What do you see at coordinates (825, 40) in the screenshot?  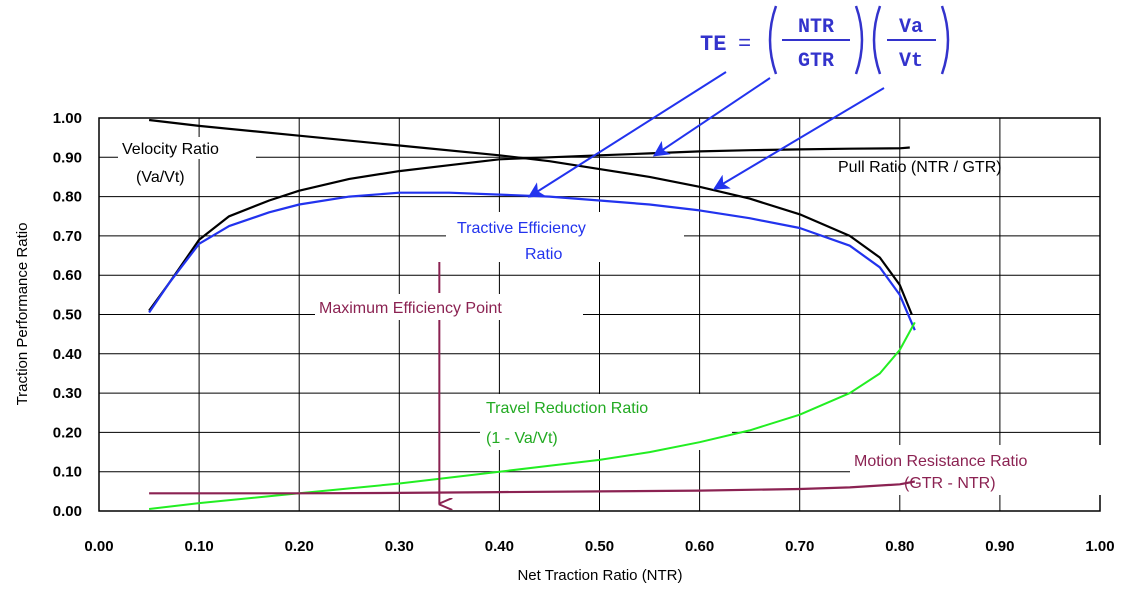 I see `formula: TE = NTR GTR Va Vt` at bounding box center [825, 40].